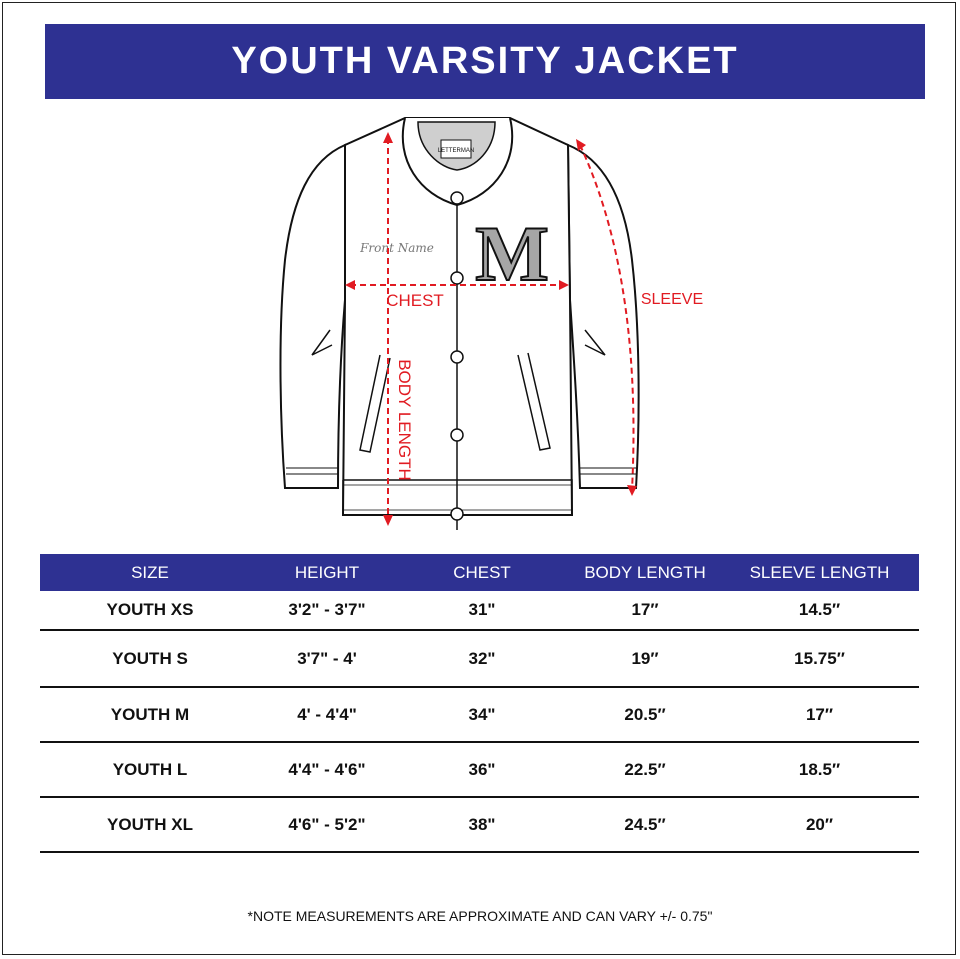 Image resolution: width=960 pixels, height=959 pixels. What do you see at coordinates (672, 299) in the screenshot?
I see `sleeve-label: SLEEVE` at bounding box center [672, 299].